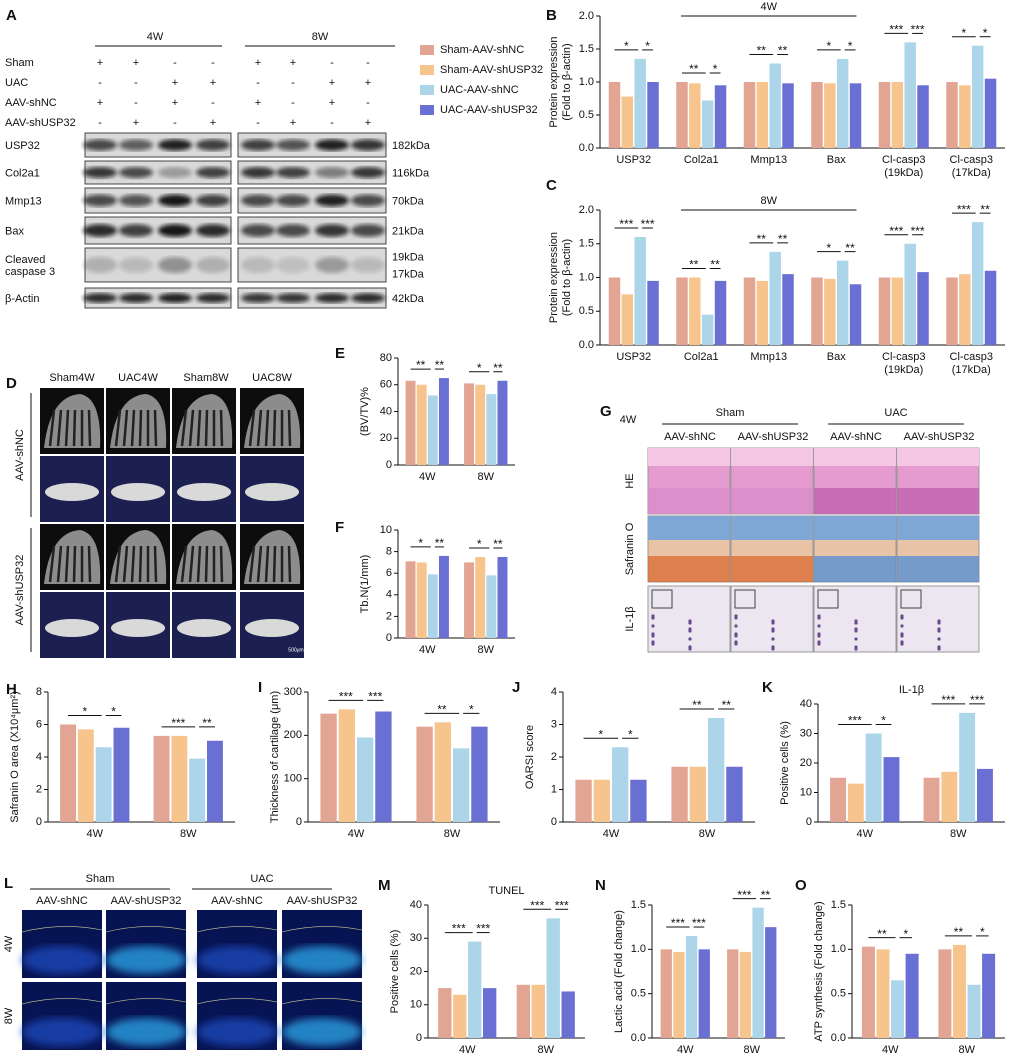 This screenshot has height=1059, width=1012. Describe the element at coordinates (339, 527) in the screenshot. I see `panel-label: F` at that location.